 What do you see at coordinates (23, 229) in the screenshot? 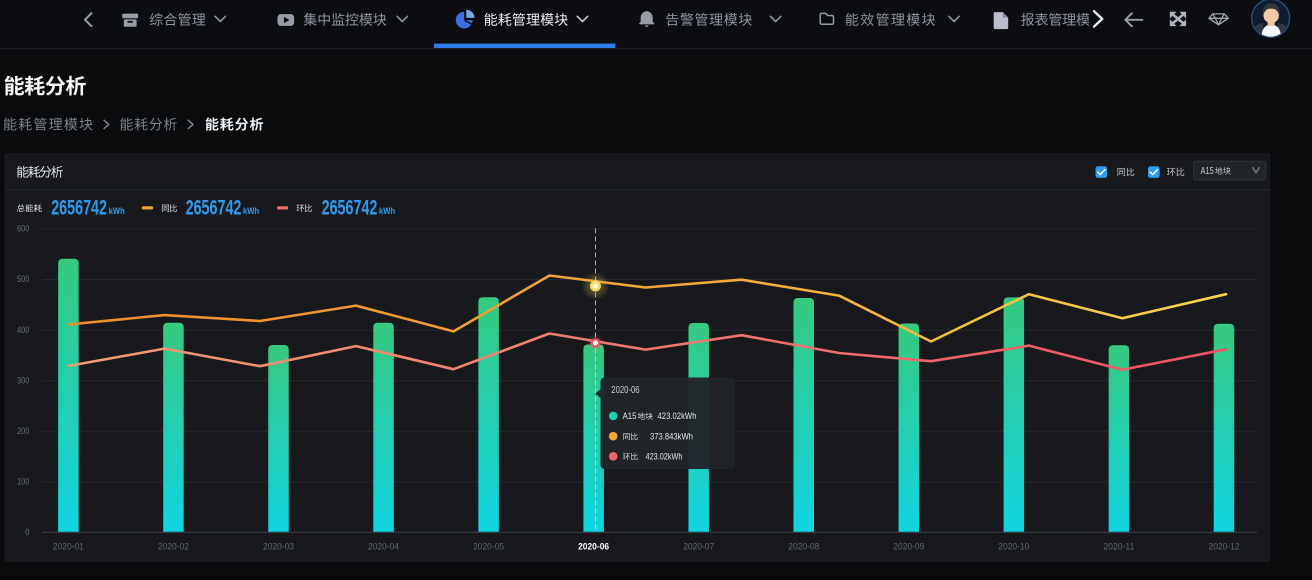
I see `svg-text: 600` at bounding box center [23, 229].